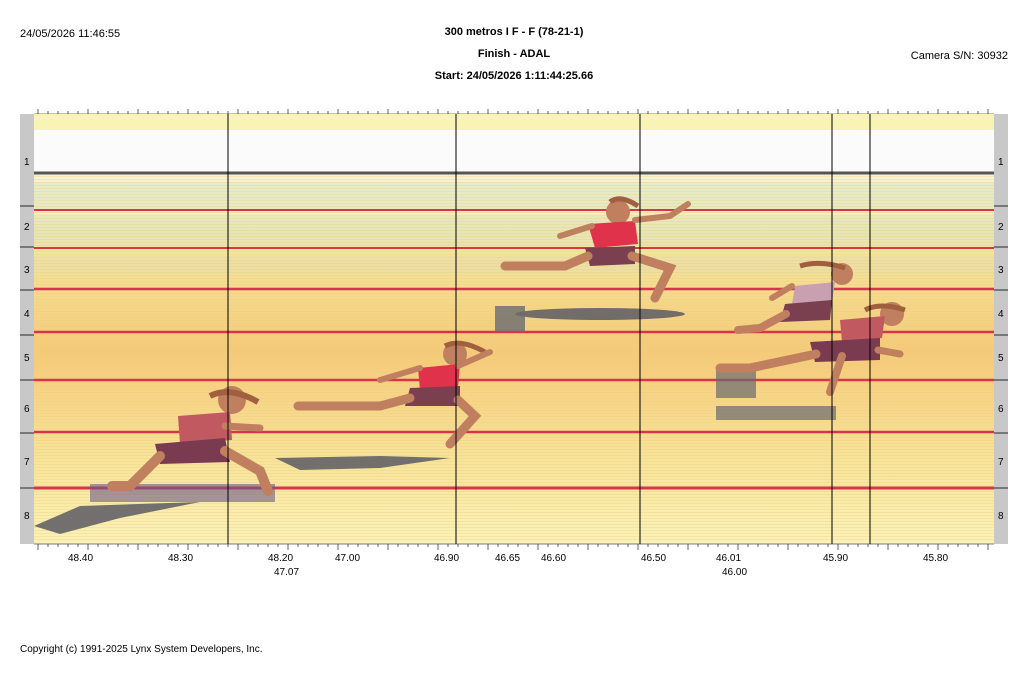  What do you see at coordinates (935, 558) in the screenshot?
I see `time-label-45.80: 45.80` at bounding box center [935, 558].